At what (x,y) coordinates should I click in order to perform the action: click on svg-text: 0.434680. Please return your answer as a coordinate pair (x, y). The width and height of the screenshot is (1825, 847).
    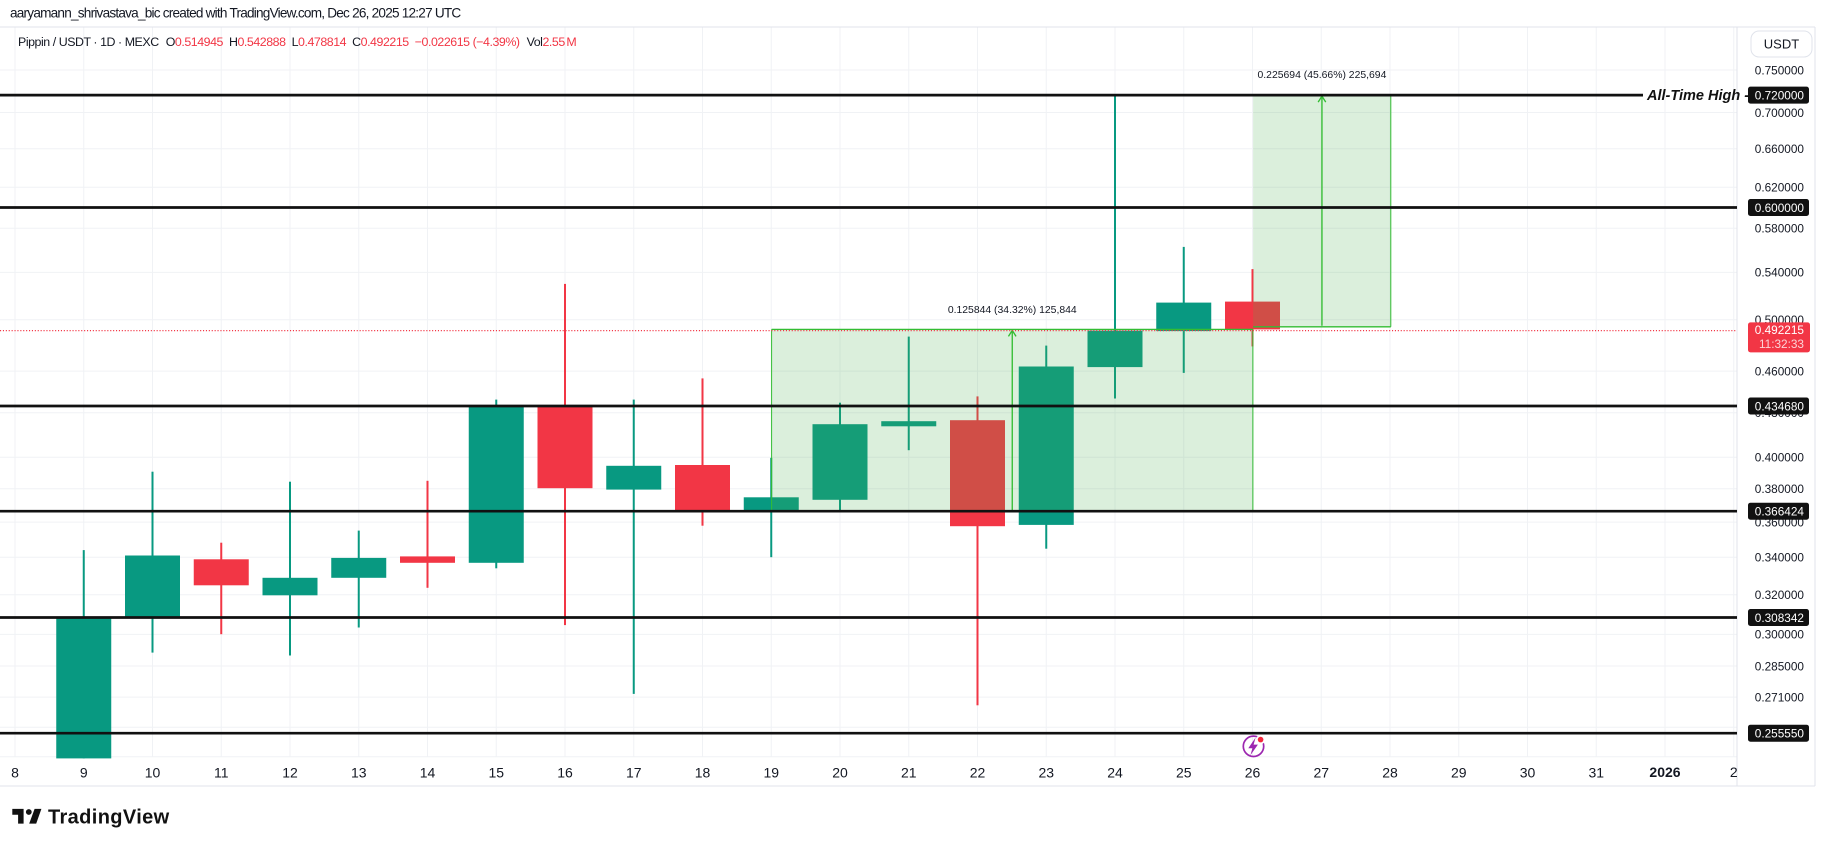
    Looking at the image, I should click on (1780, 406).